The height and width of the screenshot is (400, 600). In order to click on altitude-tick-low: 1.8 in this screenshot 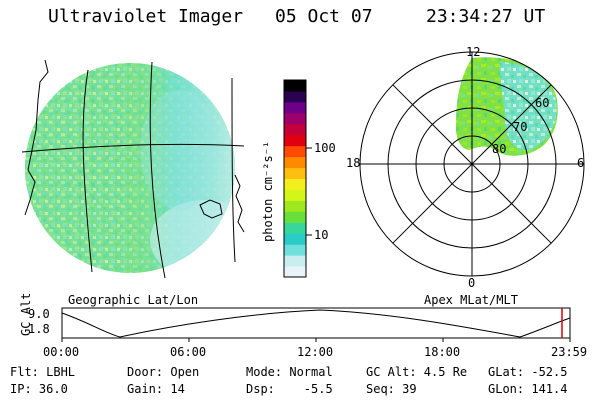, I will do `click(39, 329)`.